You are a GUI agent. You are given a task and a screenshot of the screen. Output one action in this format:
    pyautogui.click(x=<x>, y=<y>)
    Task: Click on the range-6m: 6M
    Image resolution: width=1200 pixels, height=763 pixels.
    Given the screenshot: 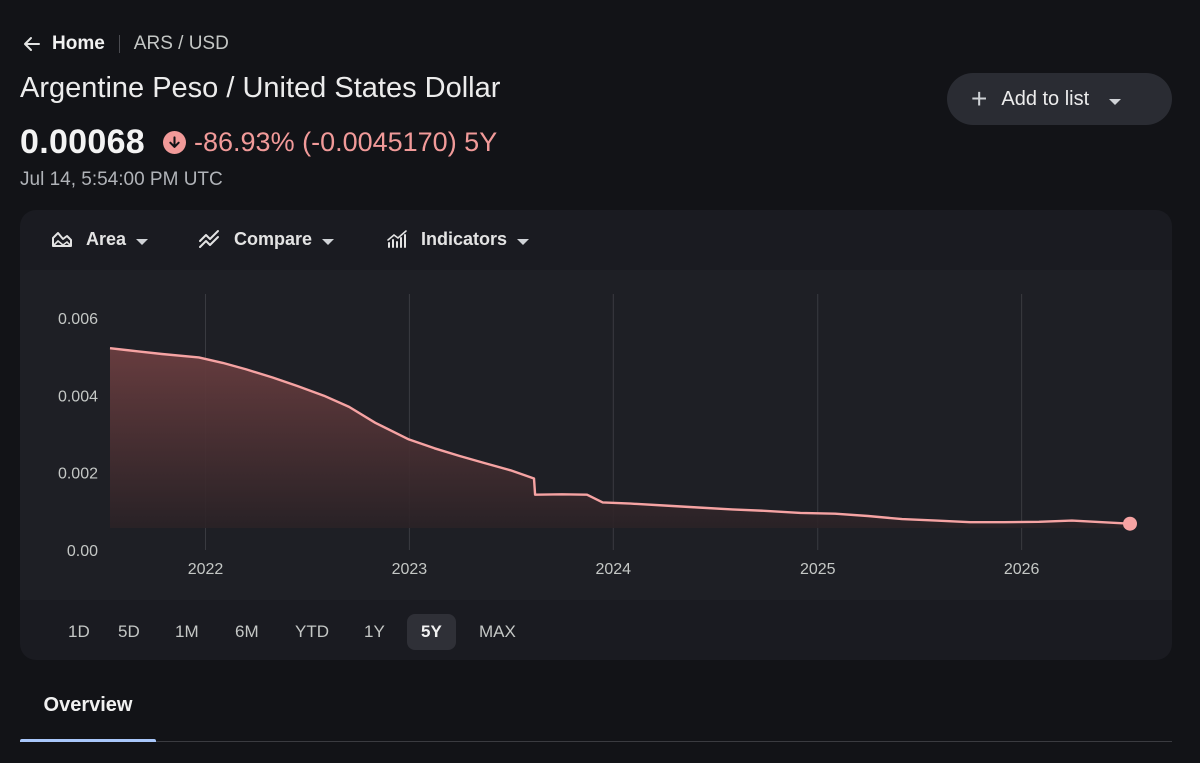 What is the action you would take?
    pyautogui.click(x=247, y=631)
    